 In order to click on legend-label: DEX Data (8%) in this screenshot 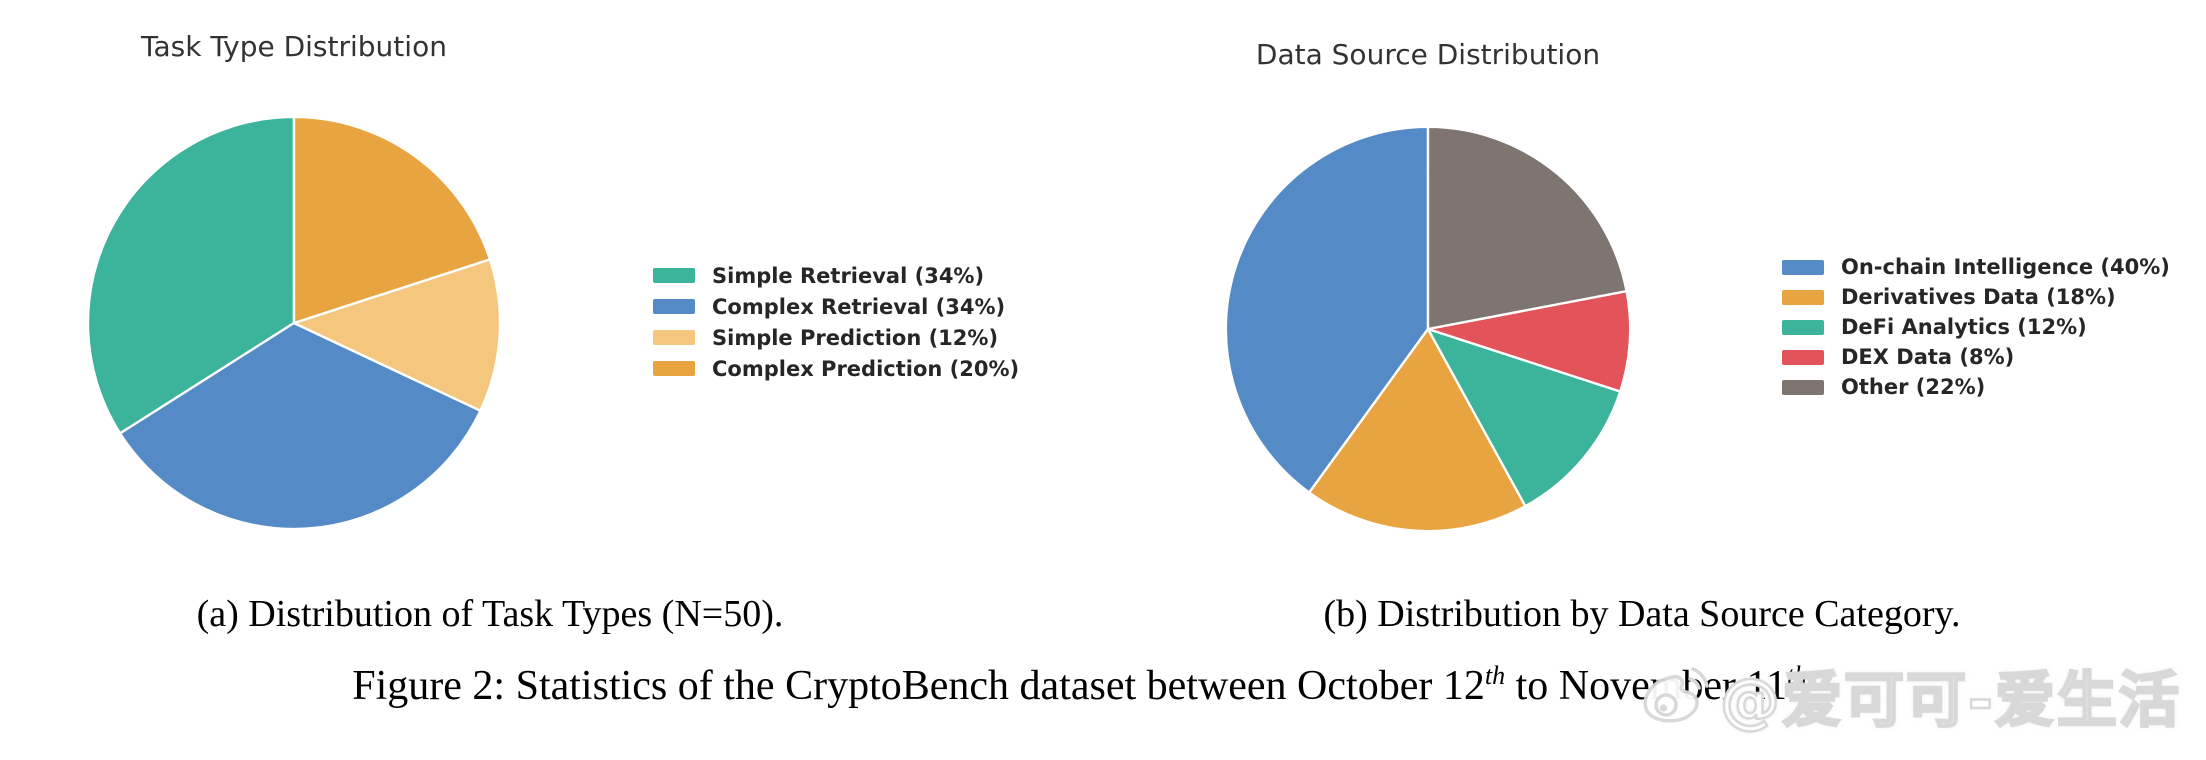, I will do `click(1928, 357)`.